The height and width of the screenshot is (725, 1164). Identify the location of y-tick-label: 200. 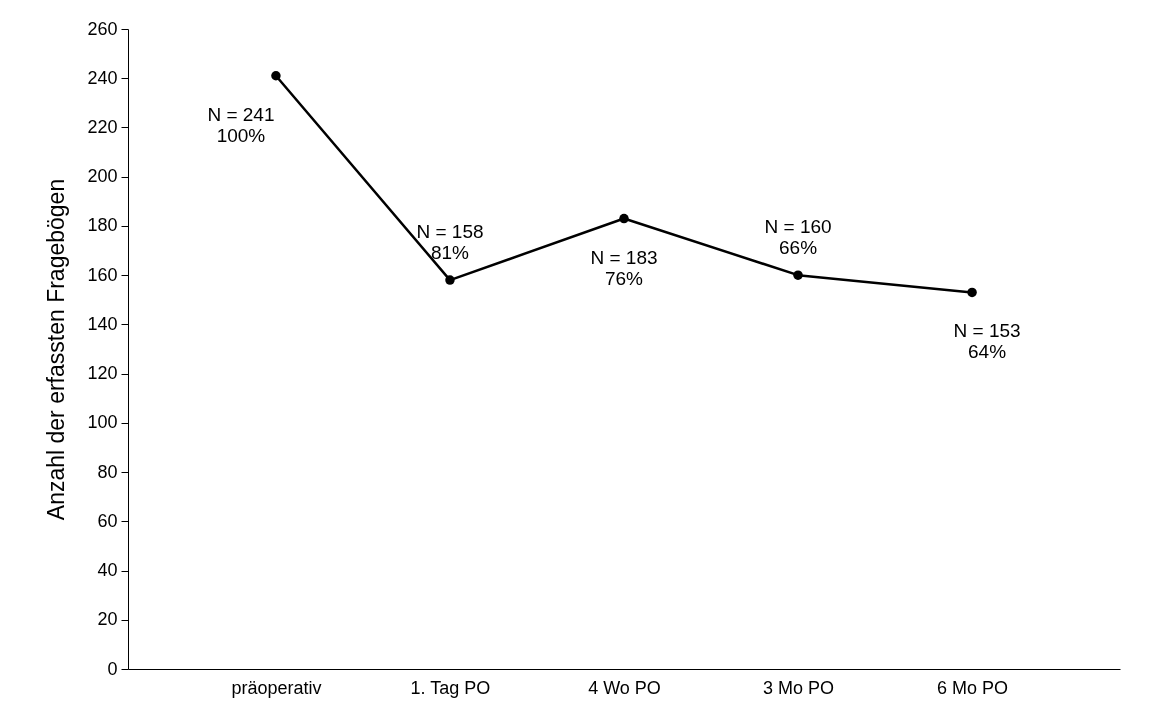
(102, 176).